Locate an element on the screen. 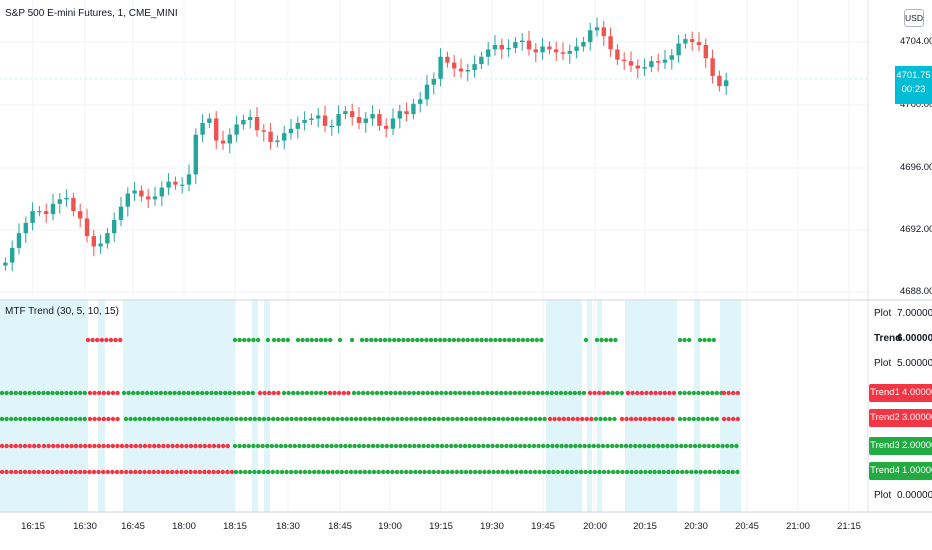 The height and width of the screenshot is (550, 932). currency-button: USD is located at coordinates (914, 18).